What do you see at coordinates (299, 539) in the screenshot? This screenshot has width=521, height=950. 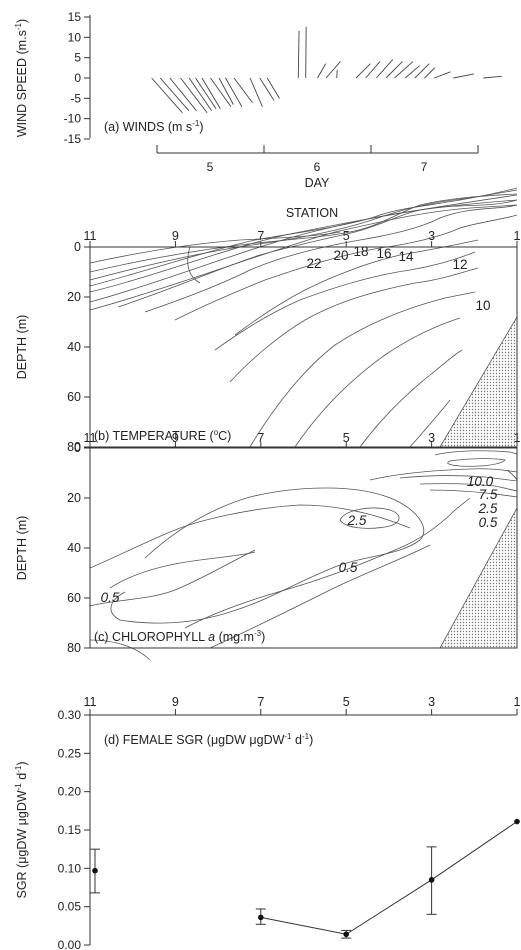 I see `panel-c-contour-labels: 10.0 7.5 2.5 0.5 2.5 0.5 0.5` at bounding box center [299, 539].